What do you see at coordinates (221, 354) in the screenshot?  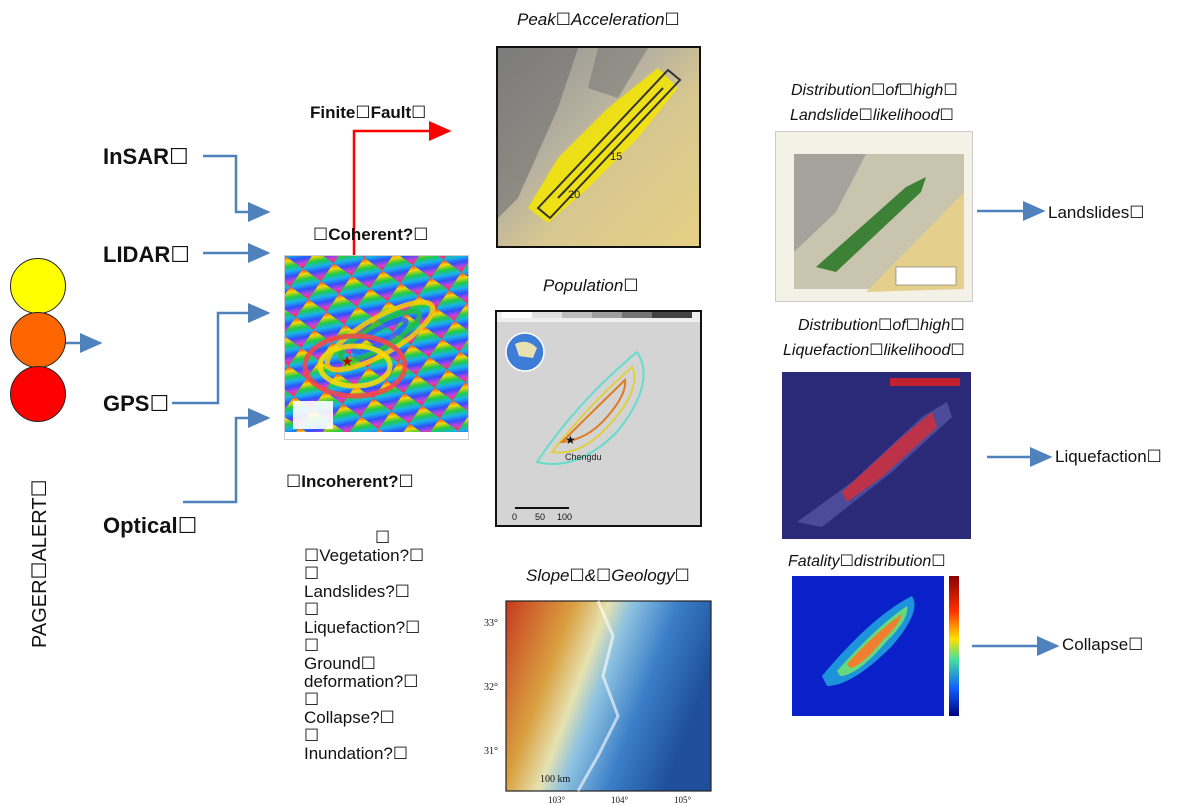 I see `gps-arrow` at bounding box center [221, 354].